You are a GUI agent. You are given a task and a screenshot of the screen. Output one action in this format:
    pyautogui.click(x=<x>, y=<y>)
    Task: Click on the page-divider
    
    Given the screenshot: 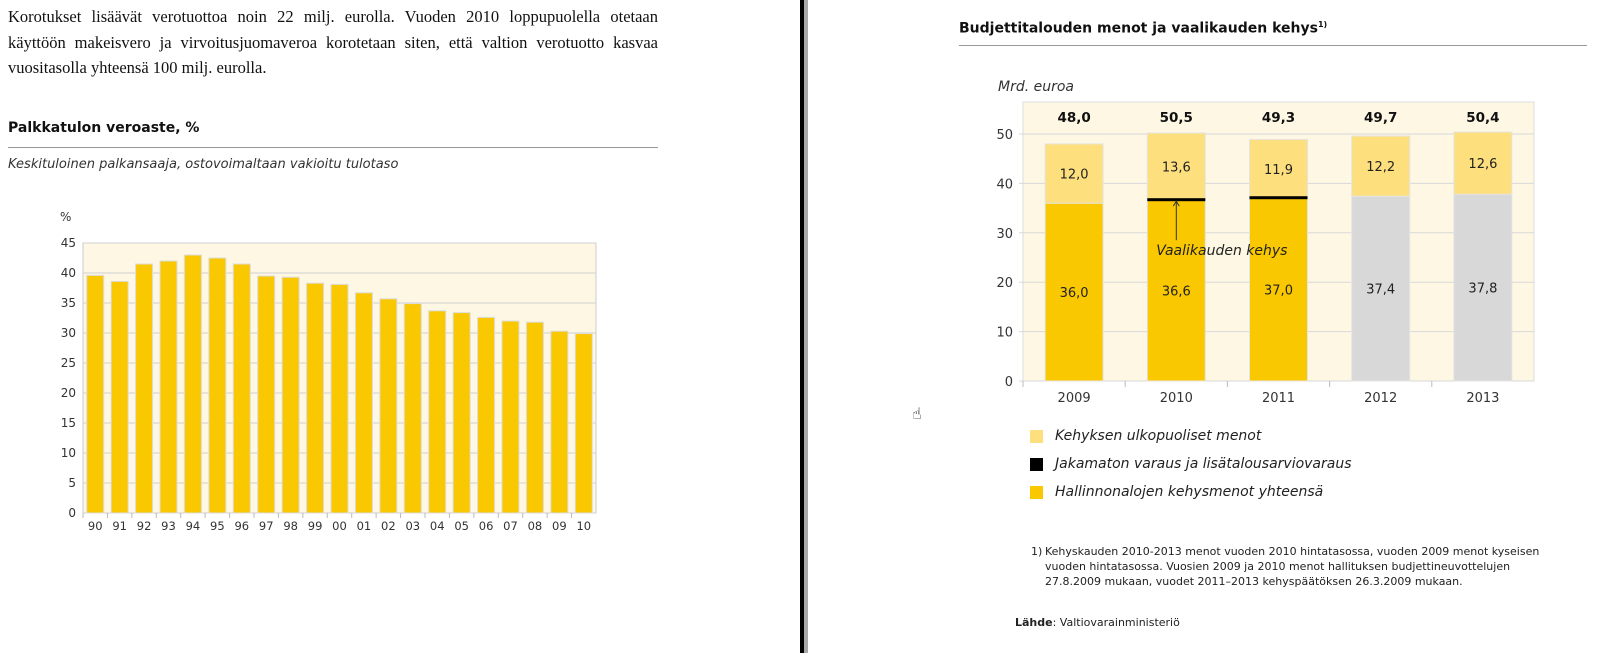 What is the action you would take?
    pyautogui.click(x=802, y=326)
    